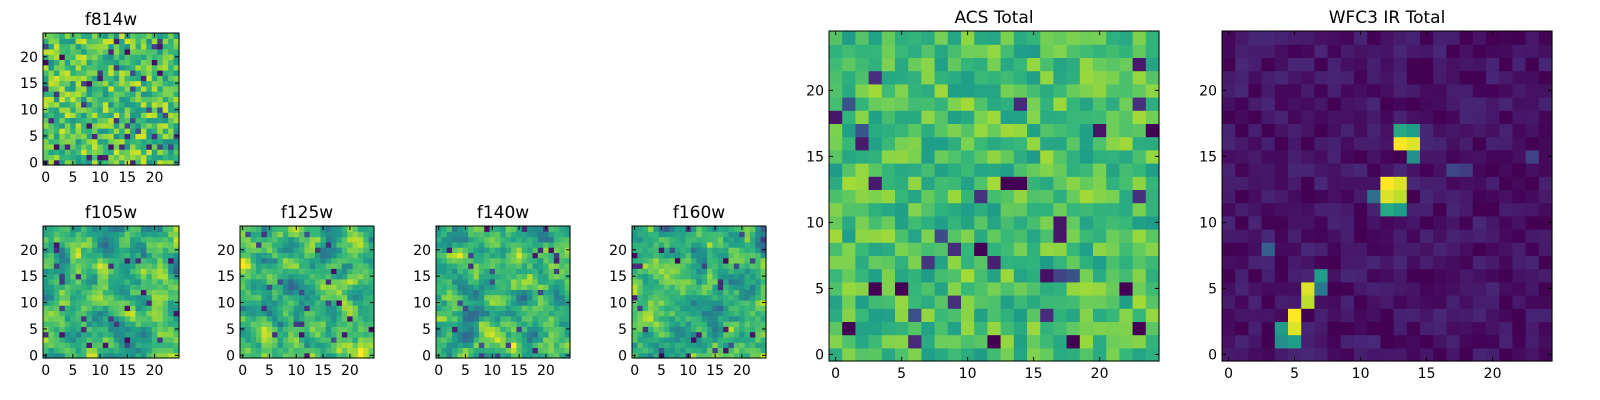 Image resolution: width=1600 pixels, height=400 pixels. Describe the element at coordinates (226, 304) in the screenshot. I see `y-tick-label: 10` at that location.